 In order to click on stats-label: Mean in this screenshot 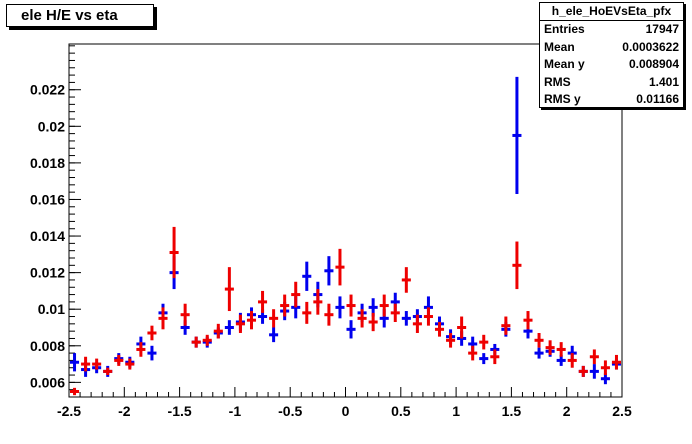, I will do `click(559, 46)`.